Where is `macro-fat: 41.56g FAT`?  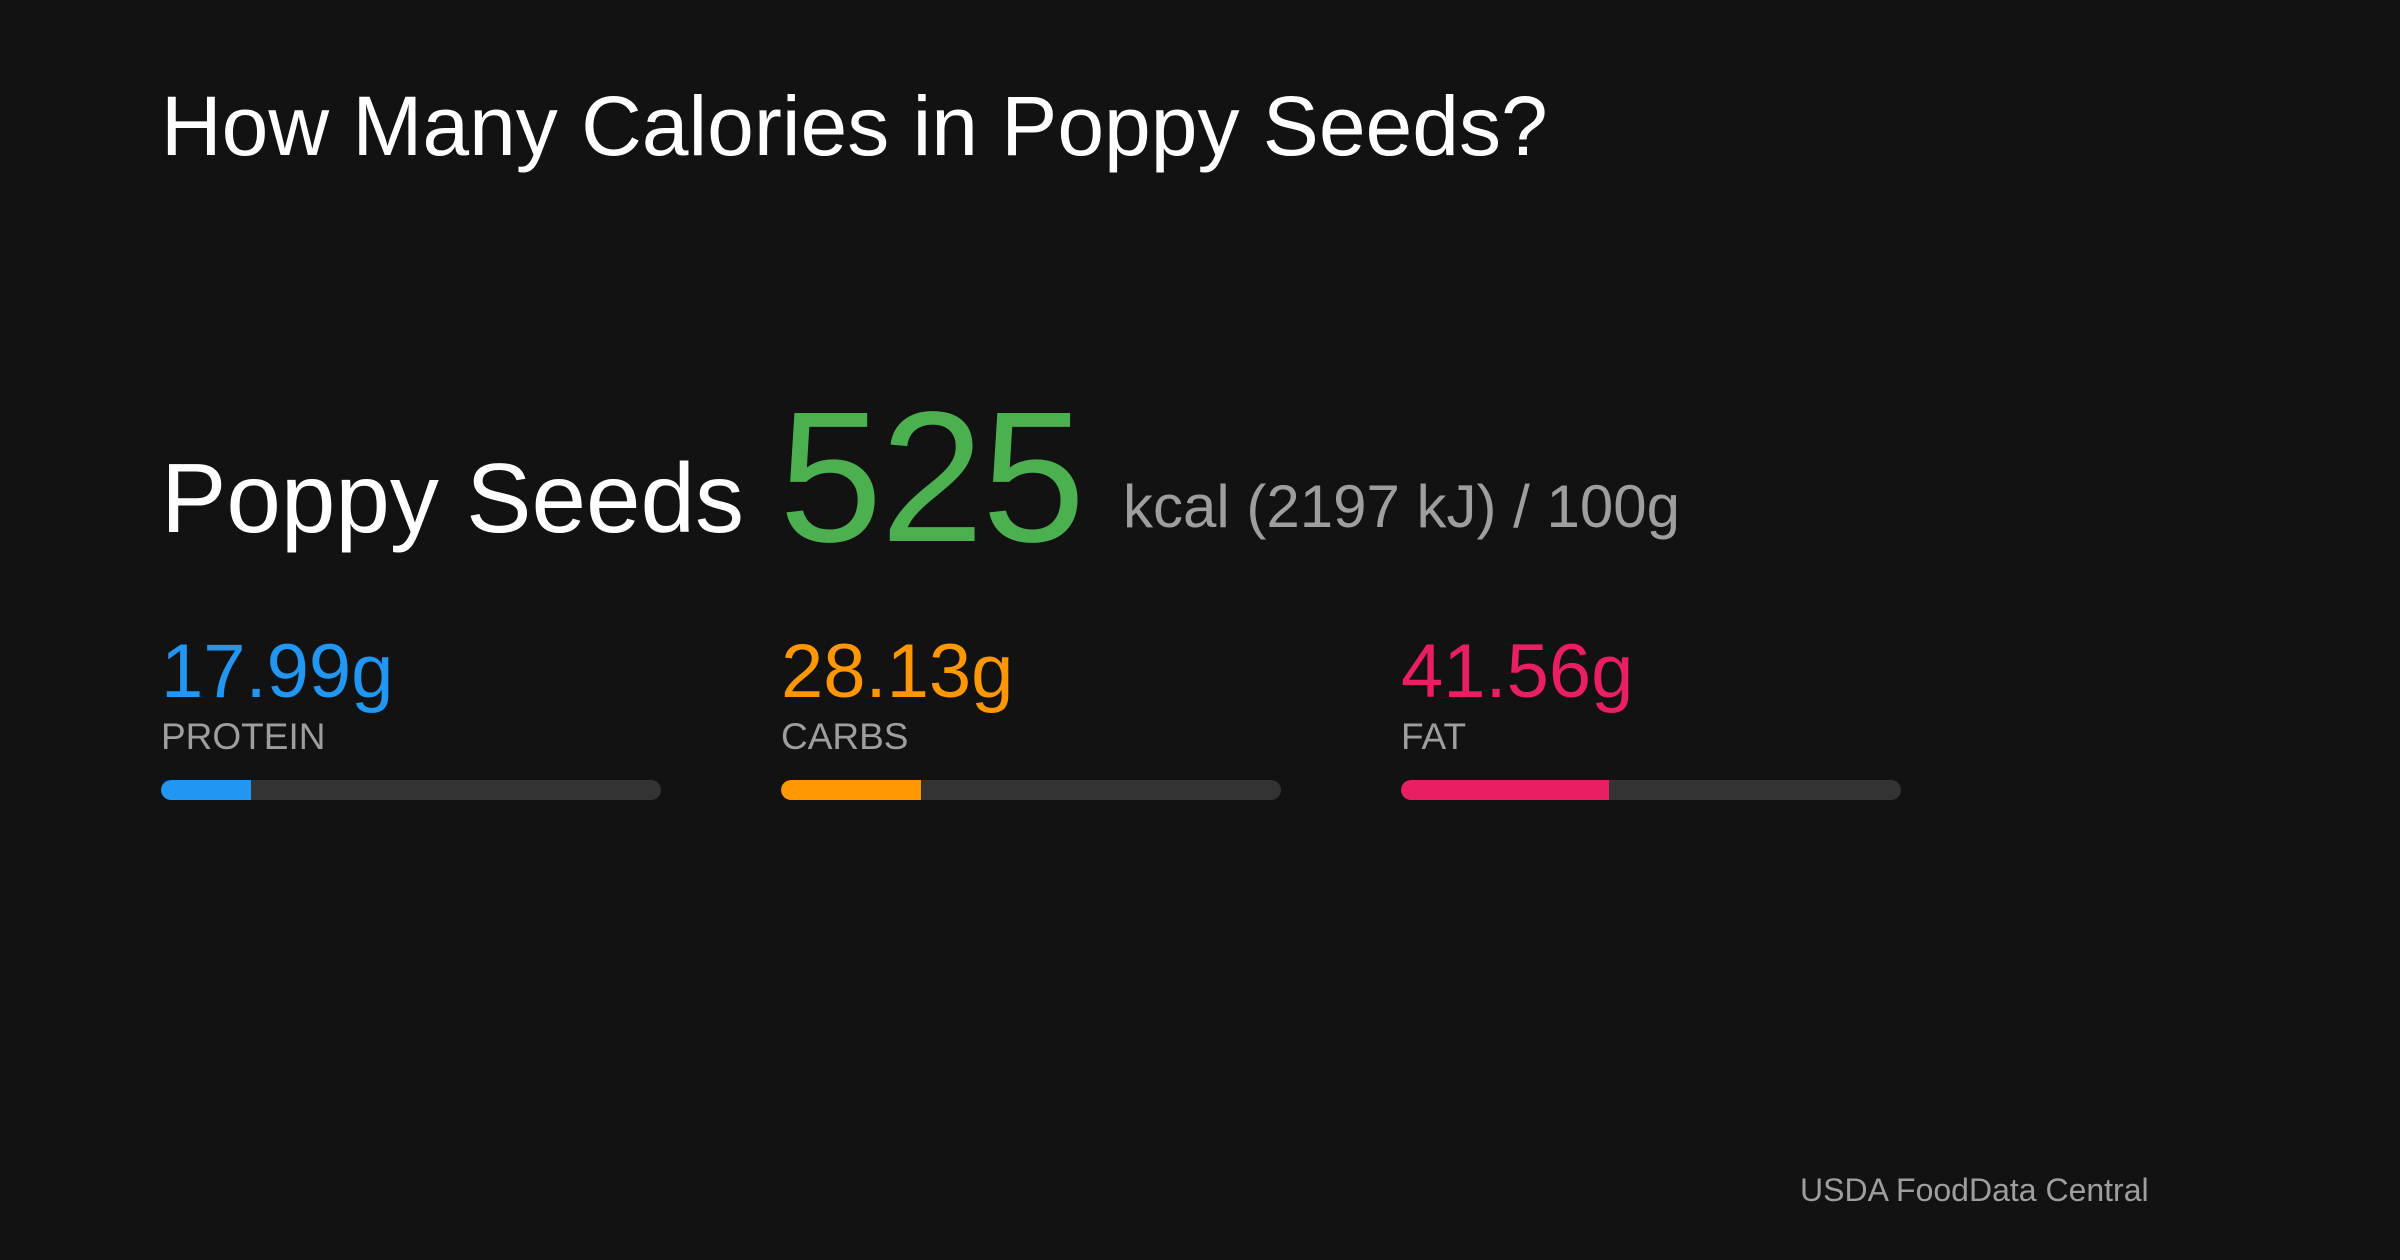 macro-fat: 41.56g FAT is located at coordinates (1651, 719).